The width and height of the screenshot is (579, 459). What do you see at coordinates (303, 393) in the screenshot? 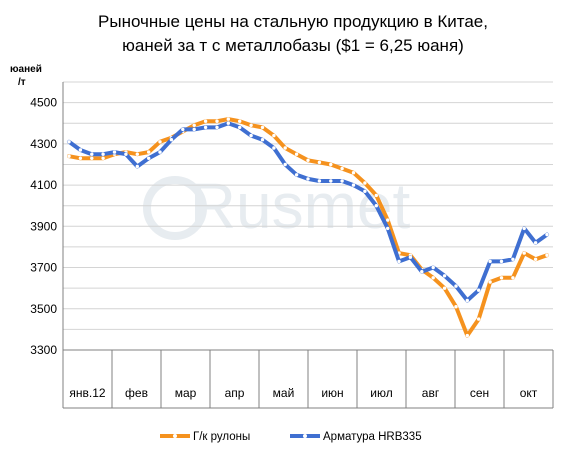
I see `x-tick-labels: янв.12 фев мар апр май июн июл авг сен окт` at bounding box center [303, 393].